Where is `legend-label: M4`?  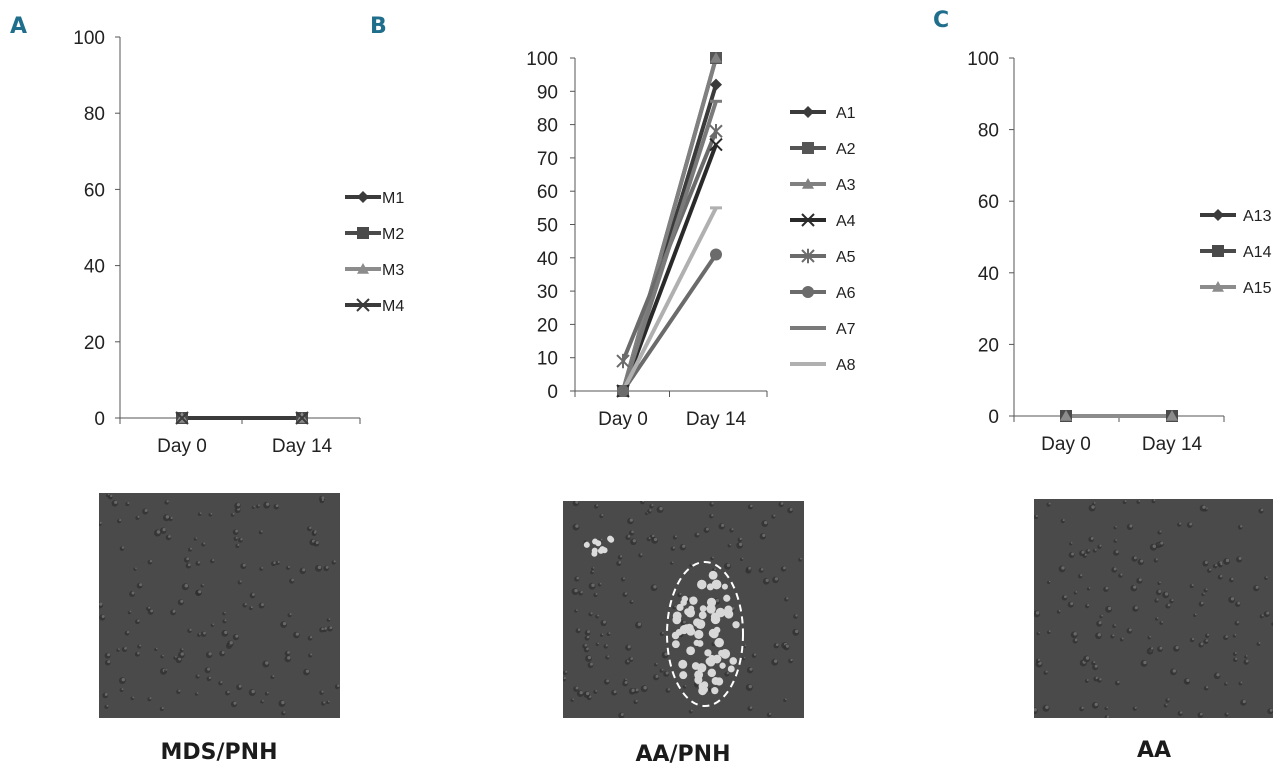 legend-label: M4 is located at coordinates (393, 306).